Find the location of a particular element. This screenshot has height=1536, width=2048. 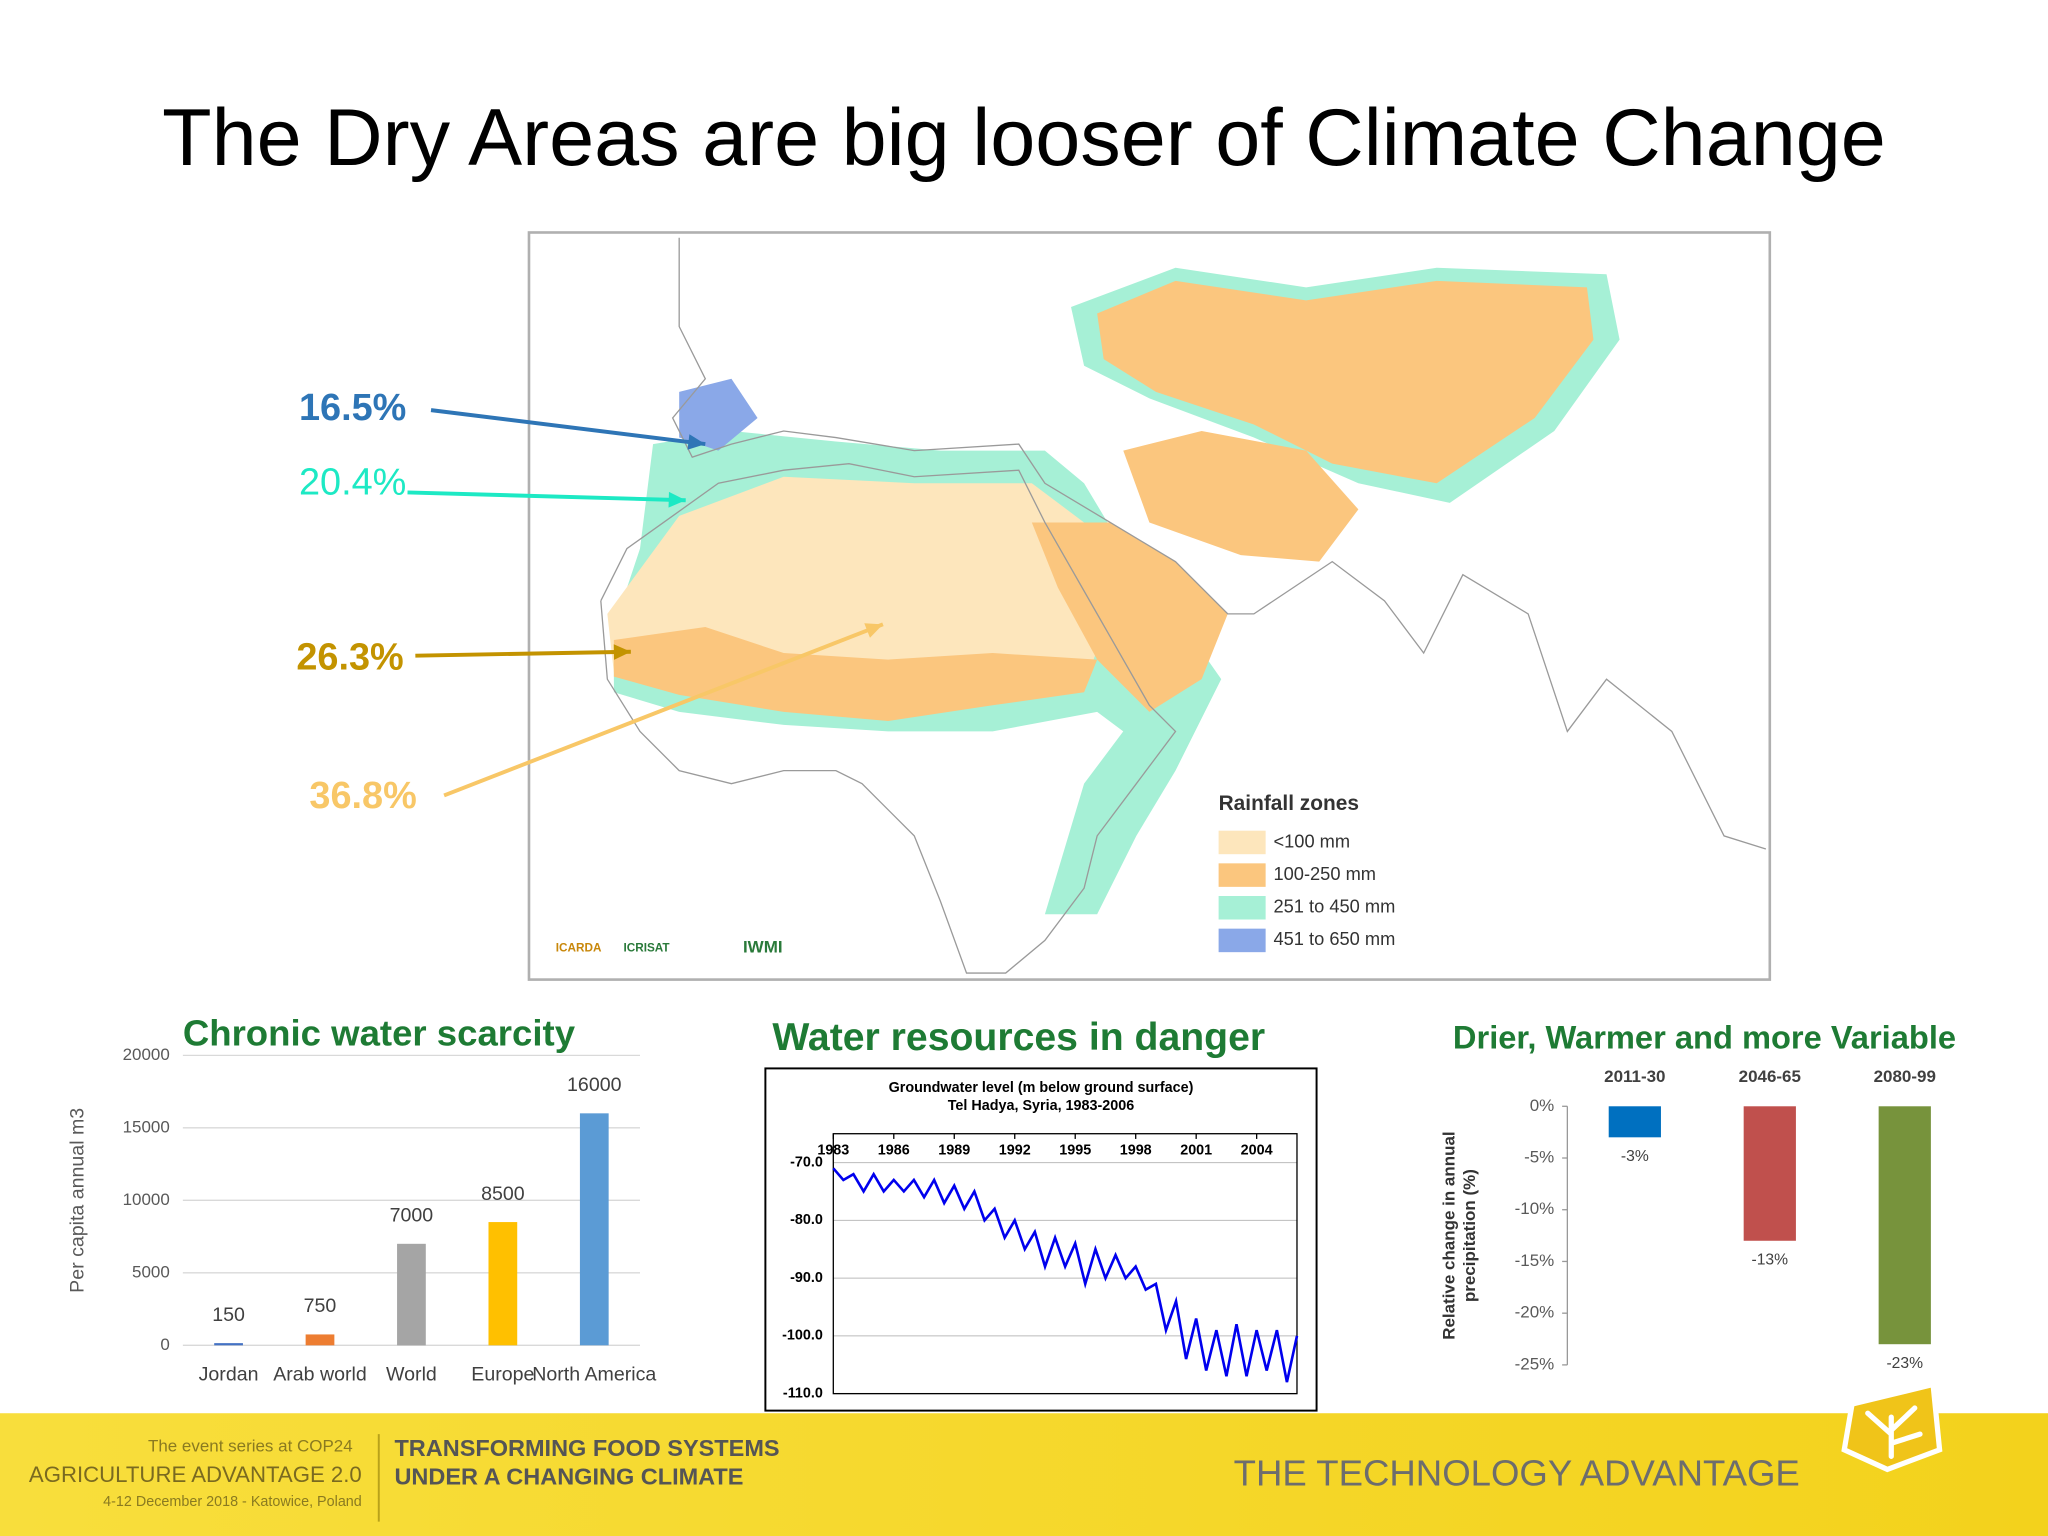

x-tick-label: World is located at coordinates (411, 1375).